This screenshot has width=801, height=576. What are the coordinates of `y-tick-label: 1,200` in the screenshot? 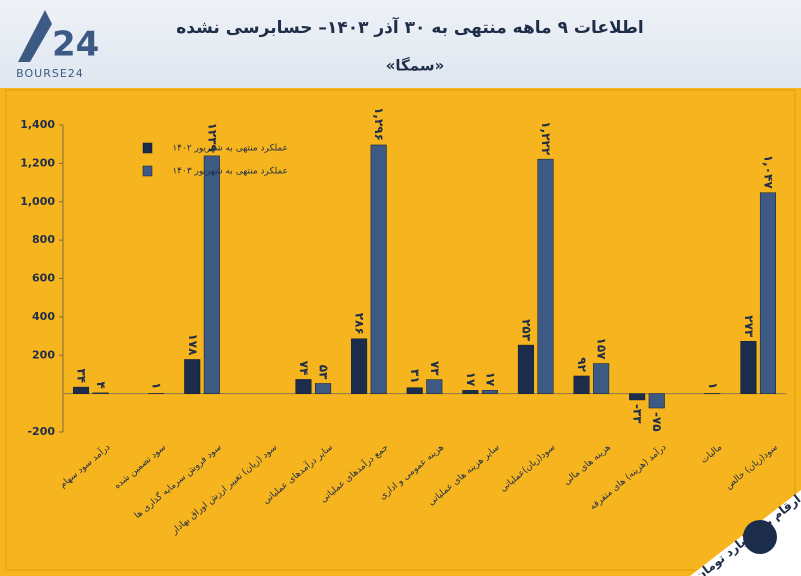 It's located at (37, 162).